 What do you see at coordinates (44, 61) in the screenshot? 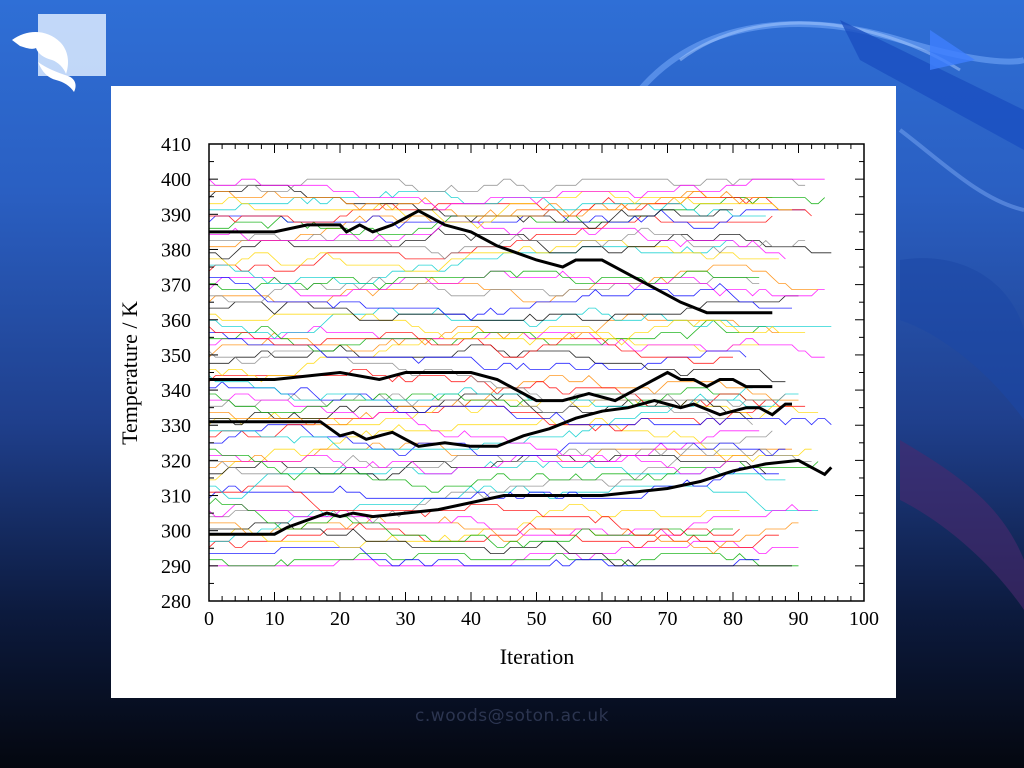
I see `dolphin-logo-icon` at bounding box center [44, 61].